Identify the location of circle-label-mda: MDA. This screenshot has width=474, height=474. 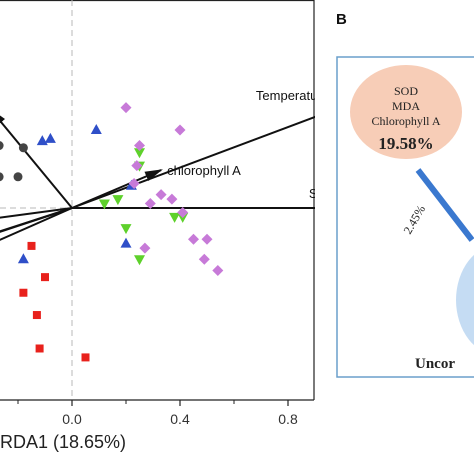
(406, 106).